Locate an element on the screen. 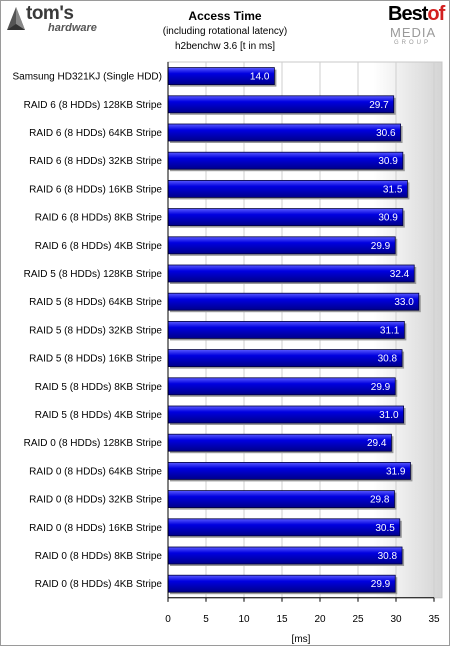 The width and height of the screenshot is (450, 646). x-tick-label: 20 is located at coordinates (320, 619).